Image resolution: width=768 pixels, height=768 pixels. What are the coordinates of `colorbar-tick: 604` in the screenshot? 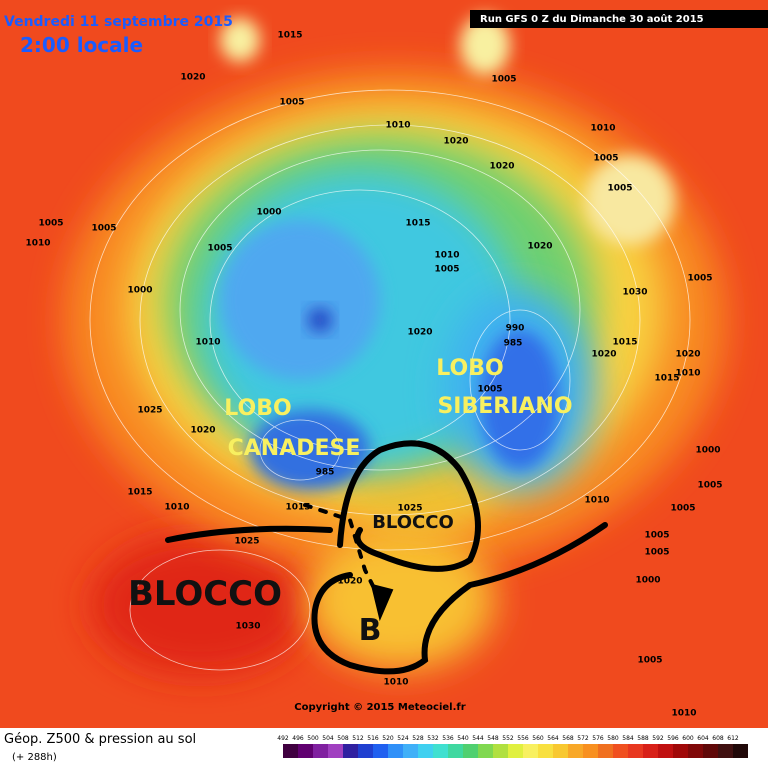 It's located at (703, 738).